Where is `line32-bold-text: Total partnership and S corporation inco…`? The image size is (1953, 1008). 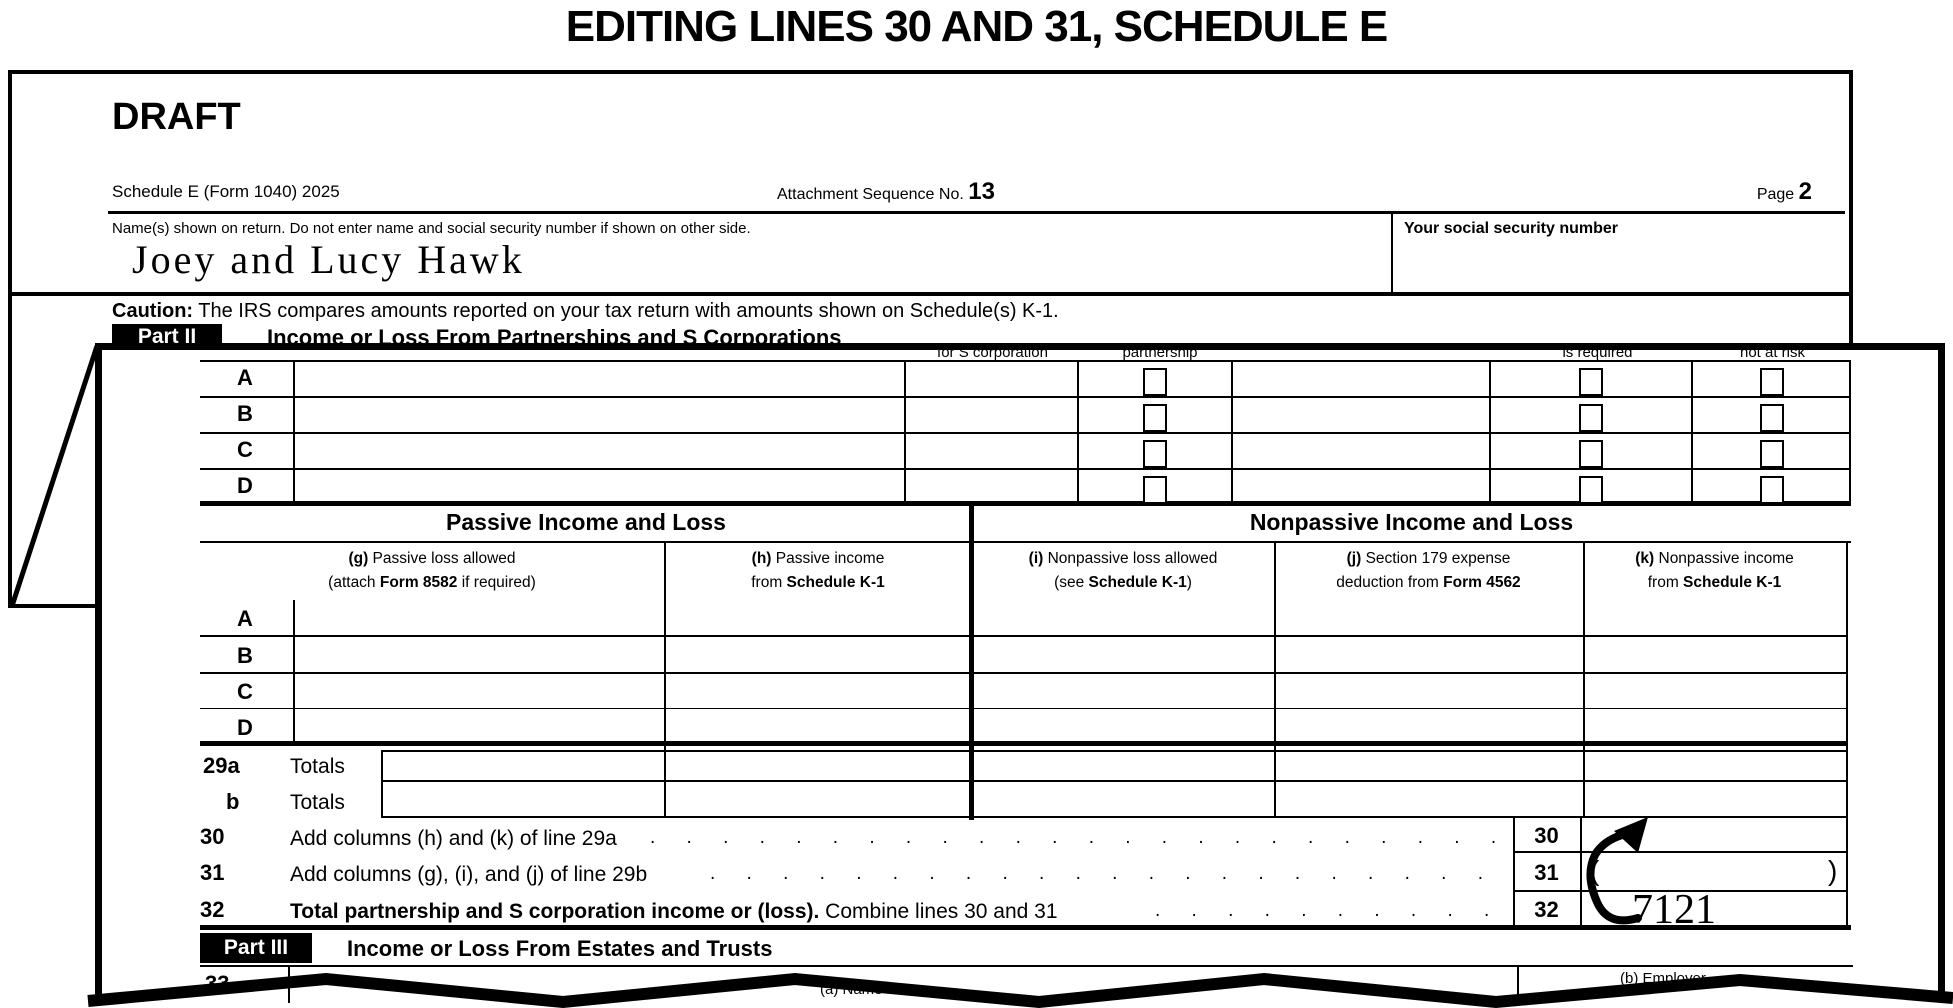 line32-bold-text: Total partnership and S corporation inco… is located at coordinates (555, 911).